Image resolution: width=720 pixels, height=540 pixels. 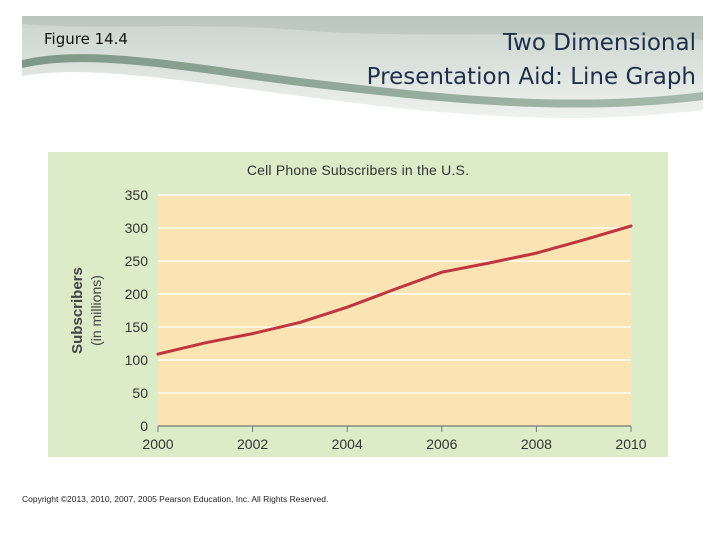 I want to click on slide-title-line1: Two Dimensional, so click(x=599, y=43).